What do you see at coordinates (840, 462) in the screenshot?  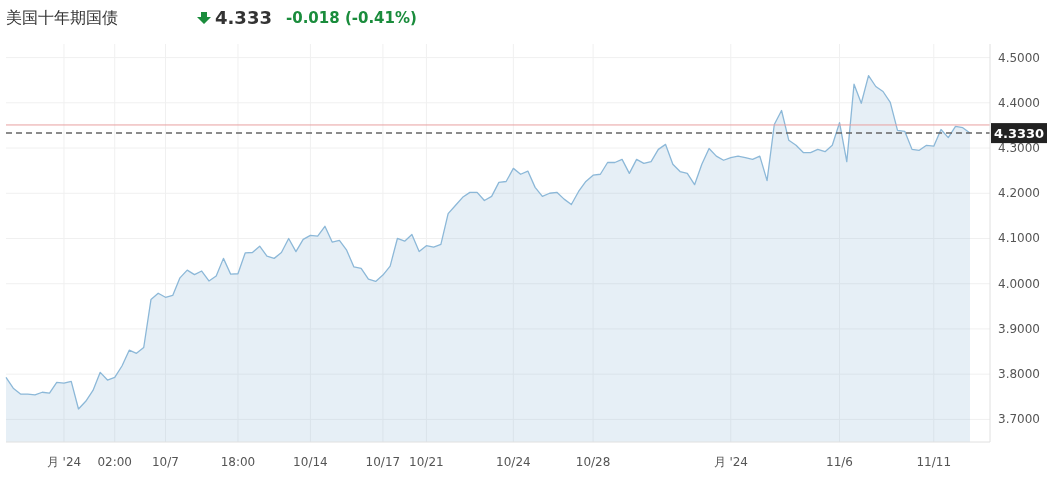 I see `x-tick-label: 11/6` at bounding box center [840, 462].